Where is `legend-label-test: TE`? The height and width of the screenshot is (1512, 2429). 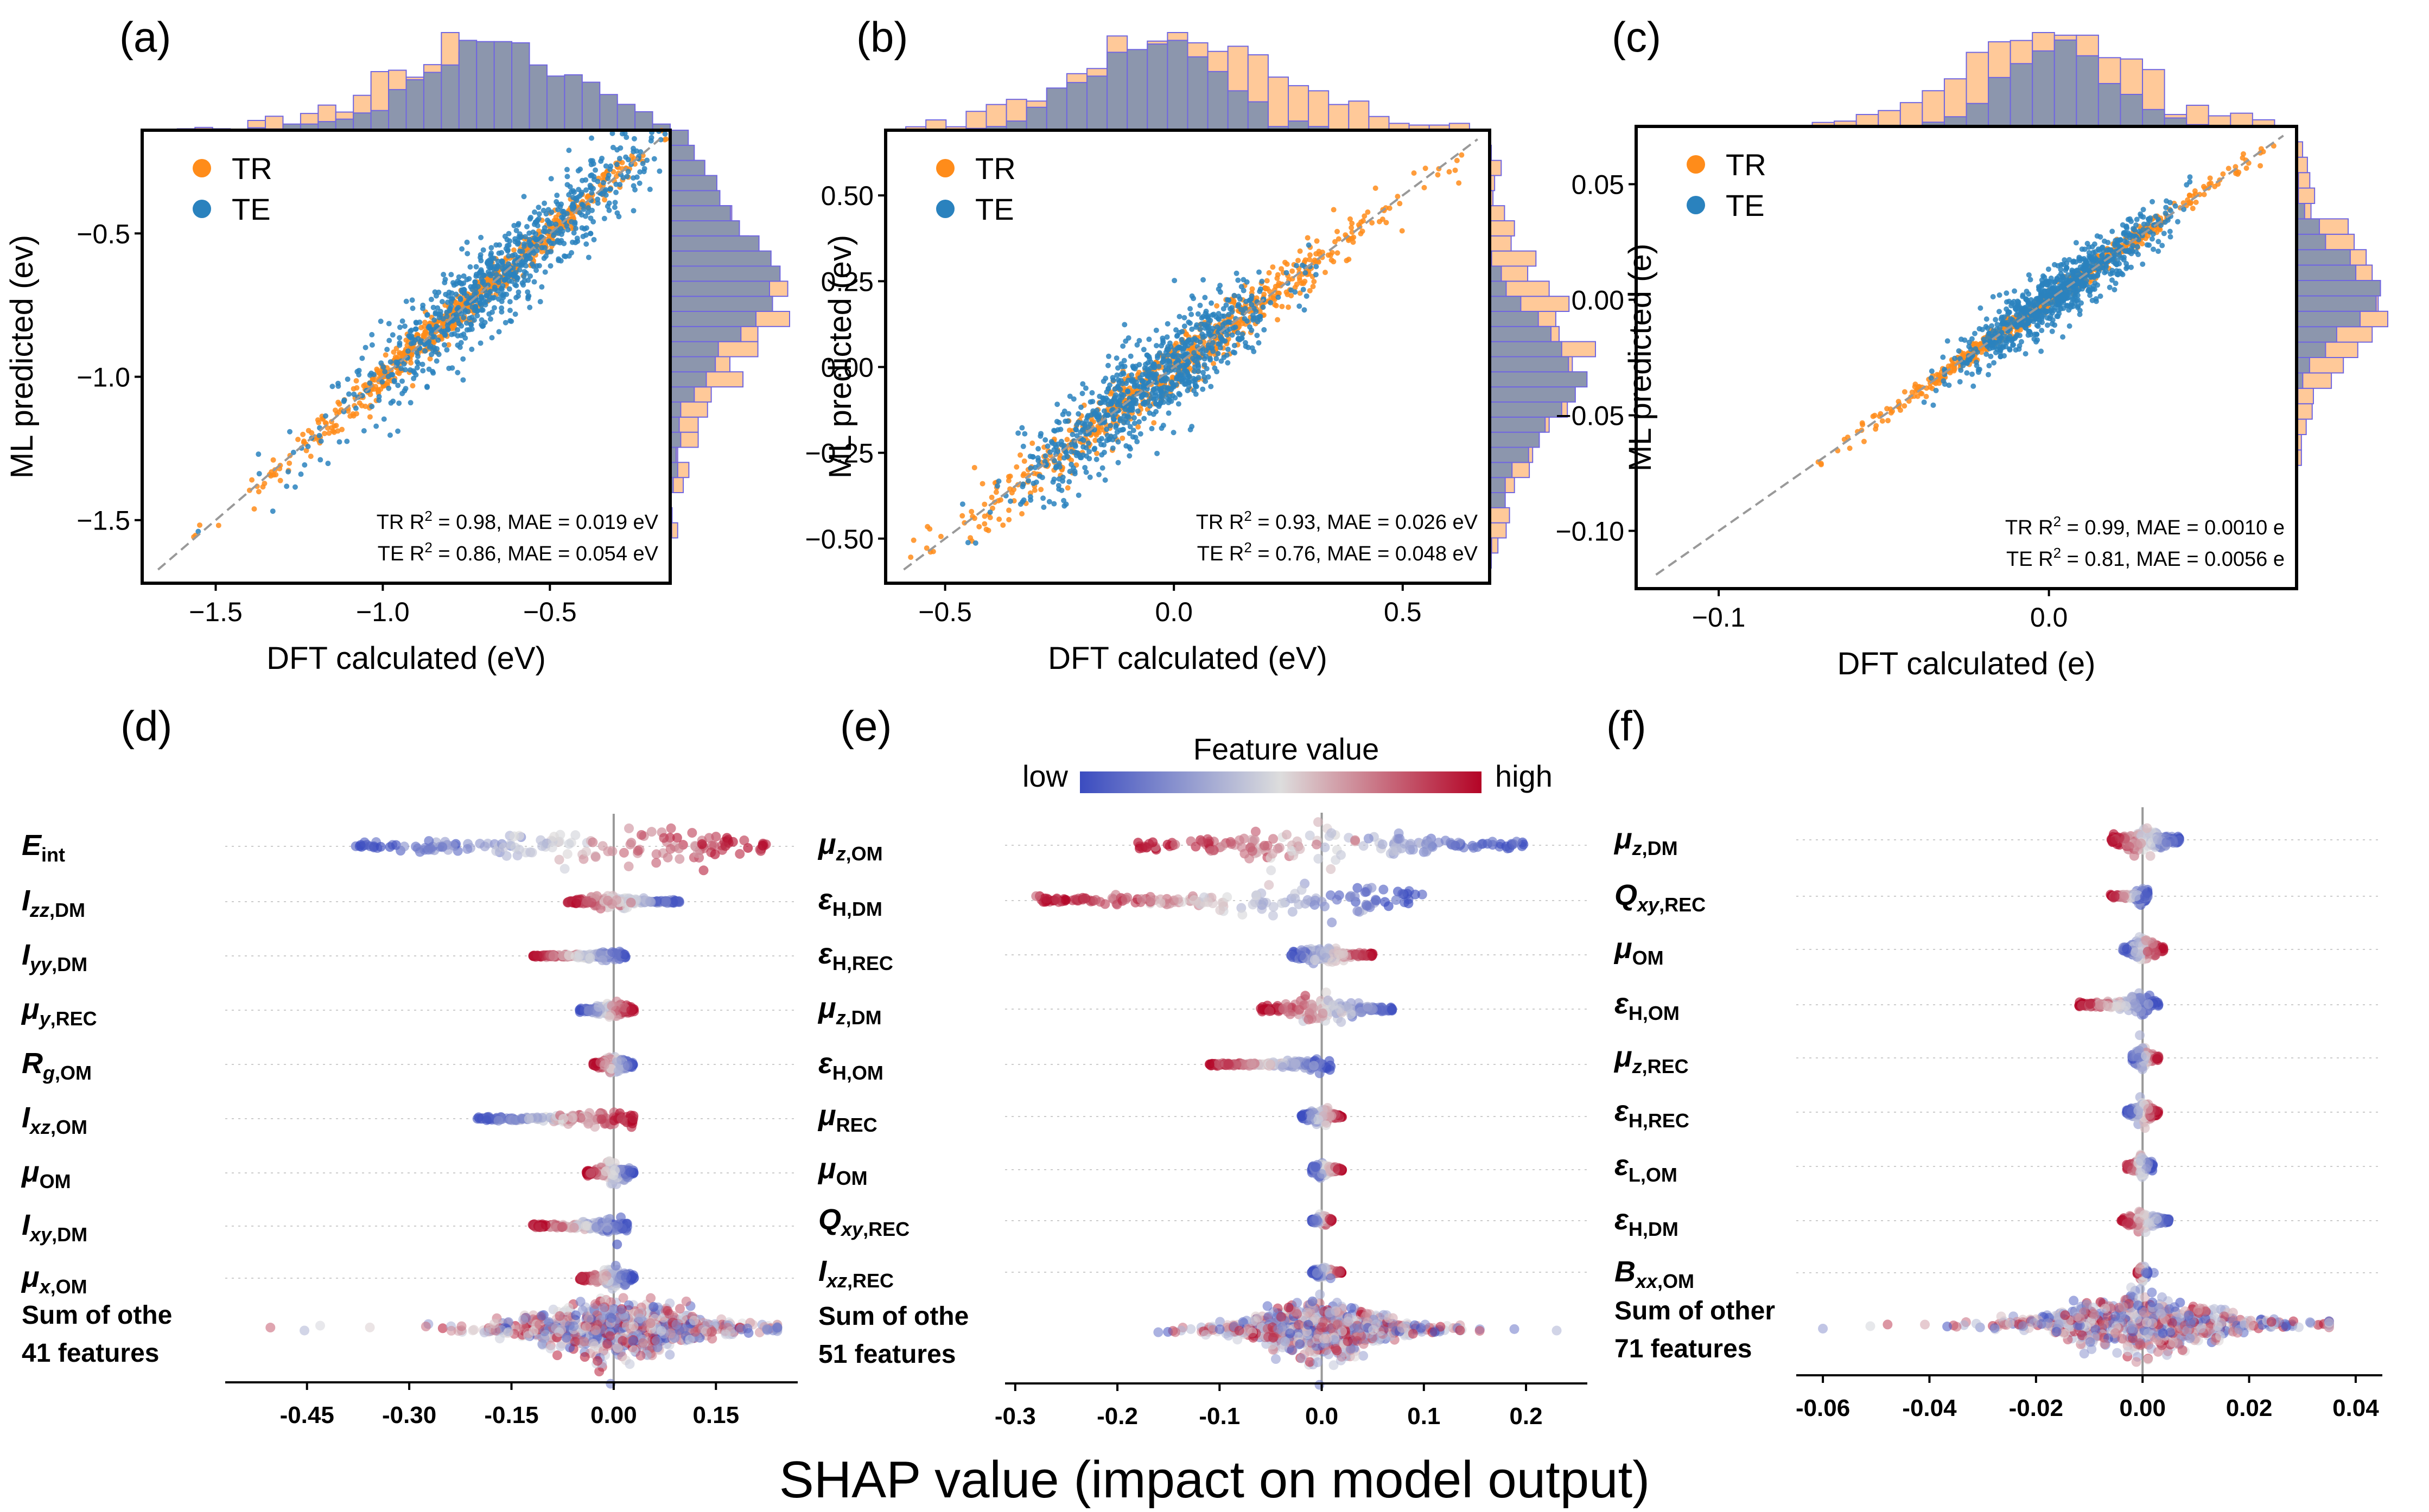 legend-label-test: TE is located at coordinates (252, 209).